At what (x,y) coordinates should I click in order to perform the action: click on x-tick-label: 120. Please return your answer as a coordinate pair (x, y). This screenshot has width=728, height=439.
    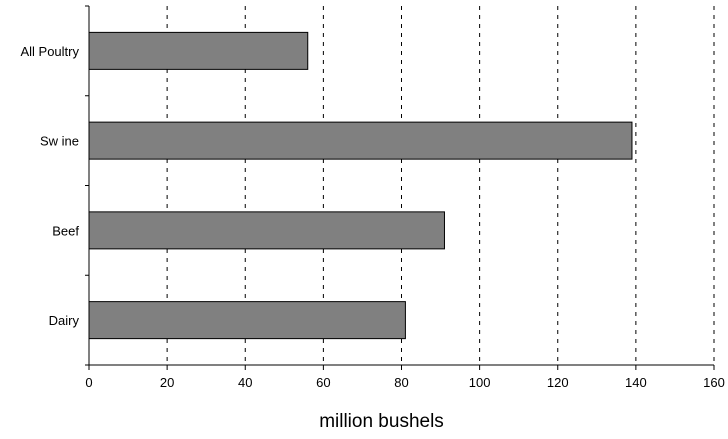
    Looking at the image, I should click on (558, 382).